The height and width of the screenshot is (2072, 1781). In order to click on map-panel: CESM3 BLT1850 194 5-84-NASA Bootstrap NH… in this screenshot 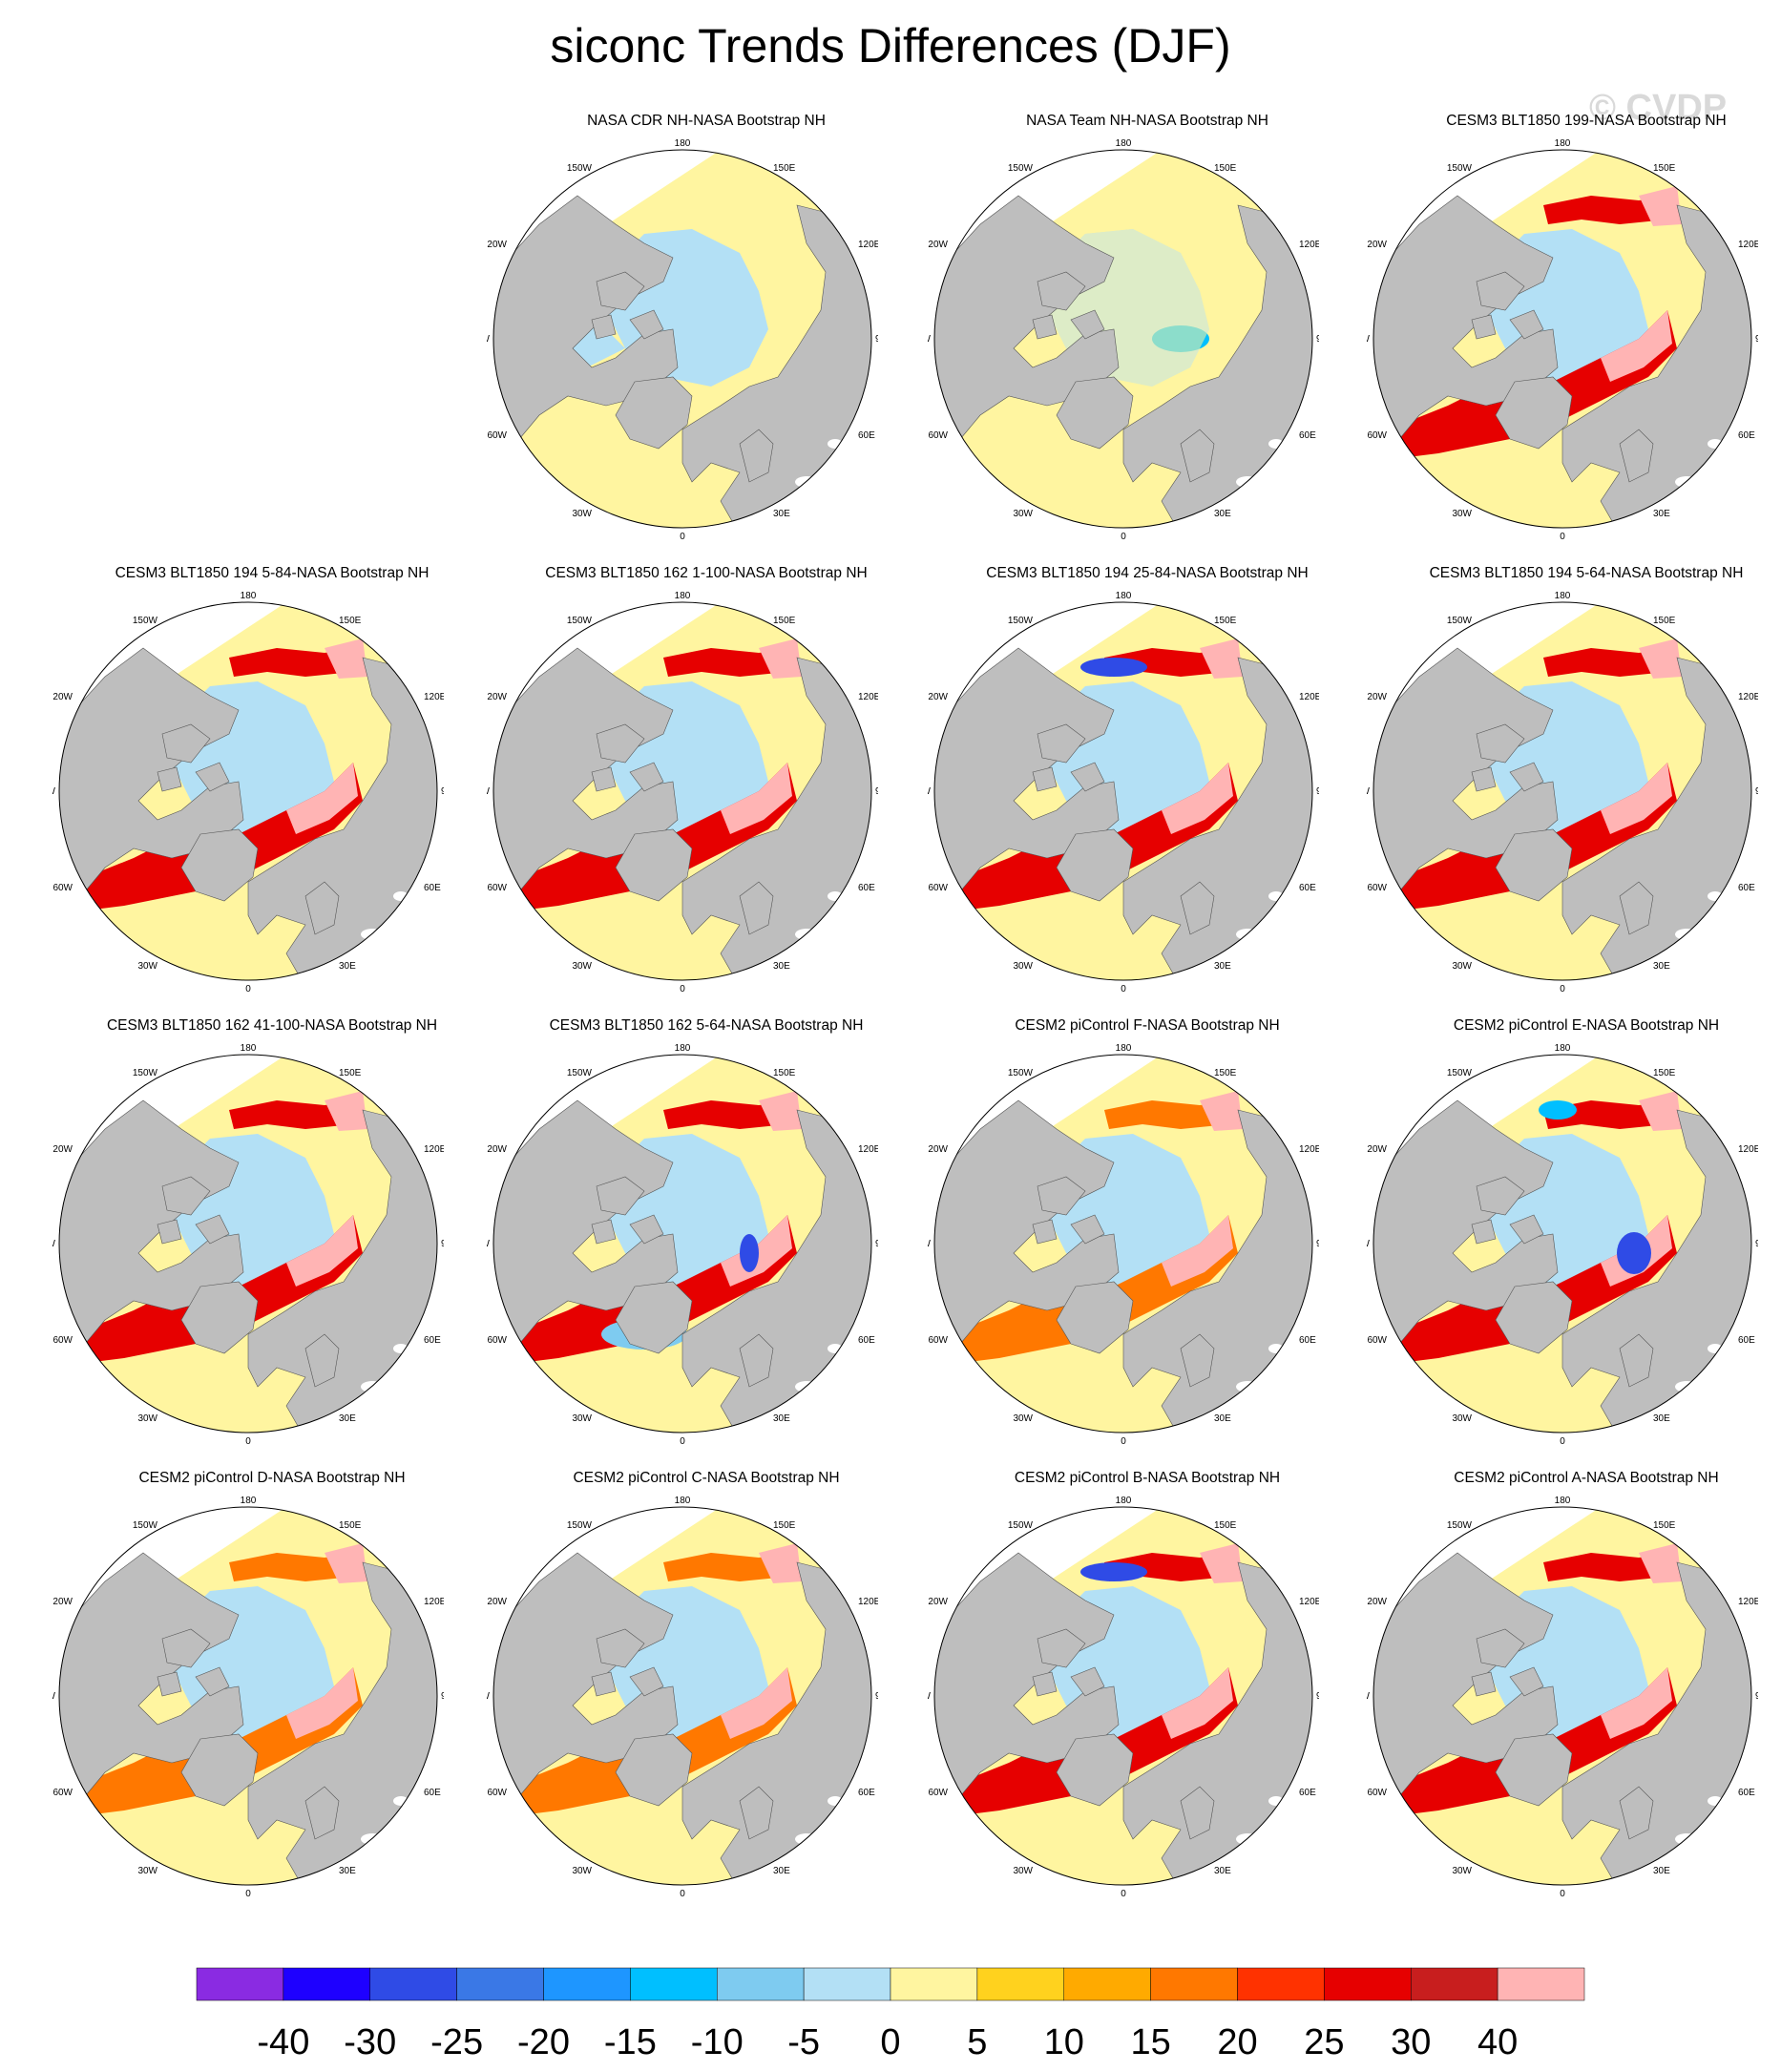, I will do `click(272, 789)`.